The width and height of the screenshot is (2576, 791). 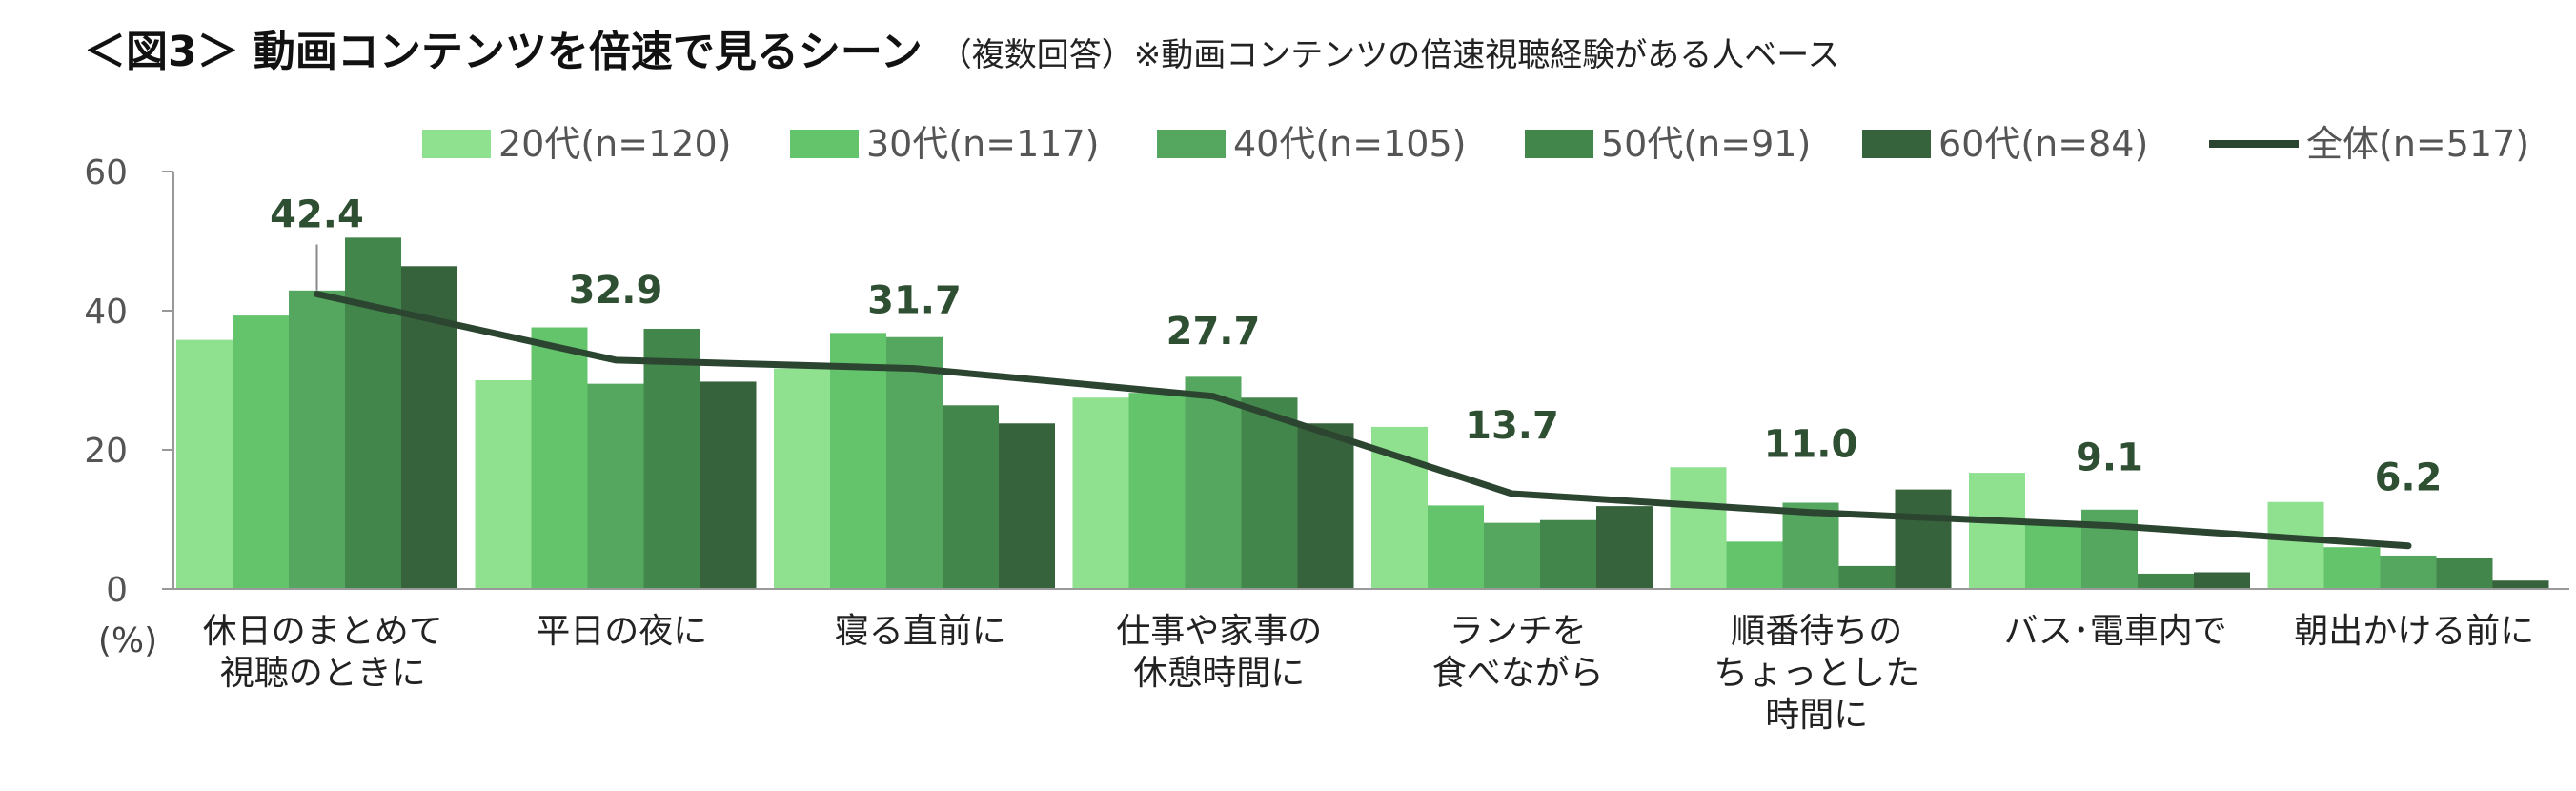 What do you see at coordinates (1816, 631) in the screenshot?
I see `x-category-label: 順番待ちの` at bounding box center [1816, 631].